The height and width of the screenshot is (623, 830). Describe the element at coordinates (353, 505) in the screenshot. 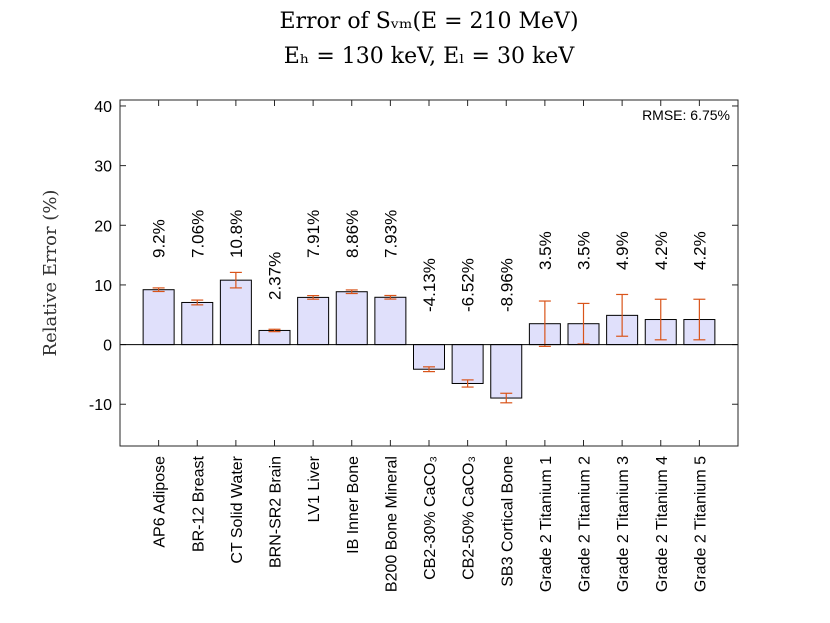

I see `category-label: IB Inner Bone` at that location.